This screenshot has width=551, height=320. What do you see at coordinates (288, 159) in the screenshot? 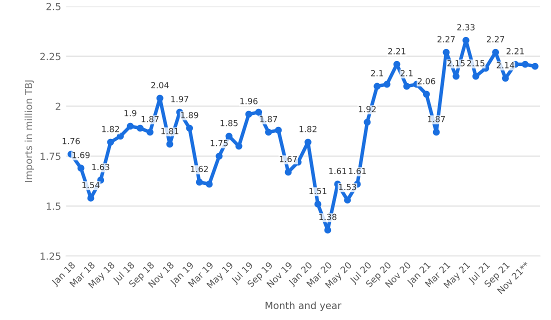
I see `data-label: 1.67` at bounding box center [288, 159].